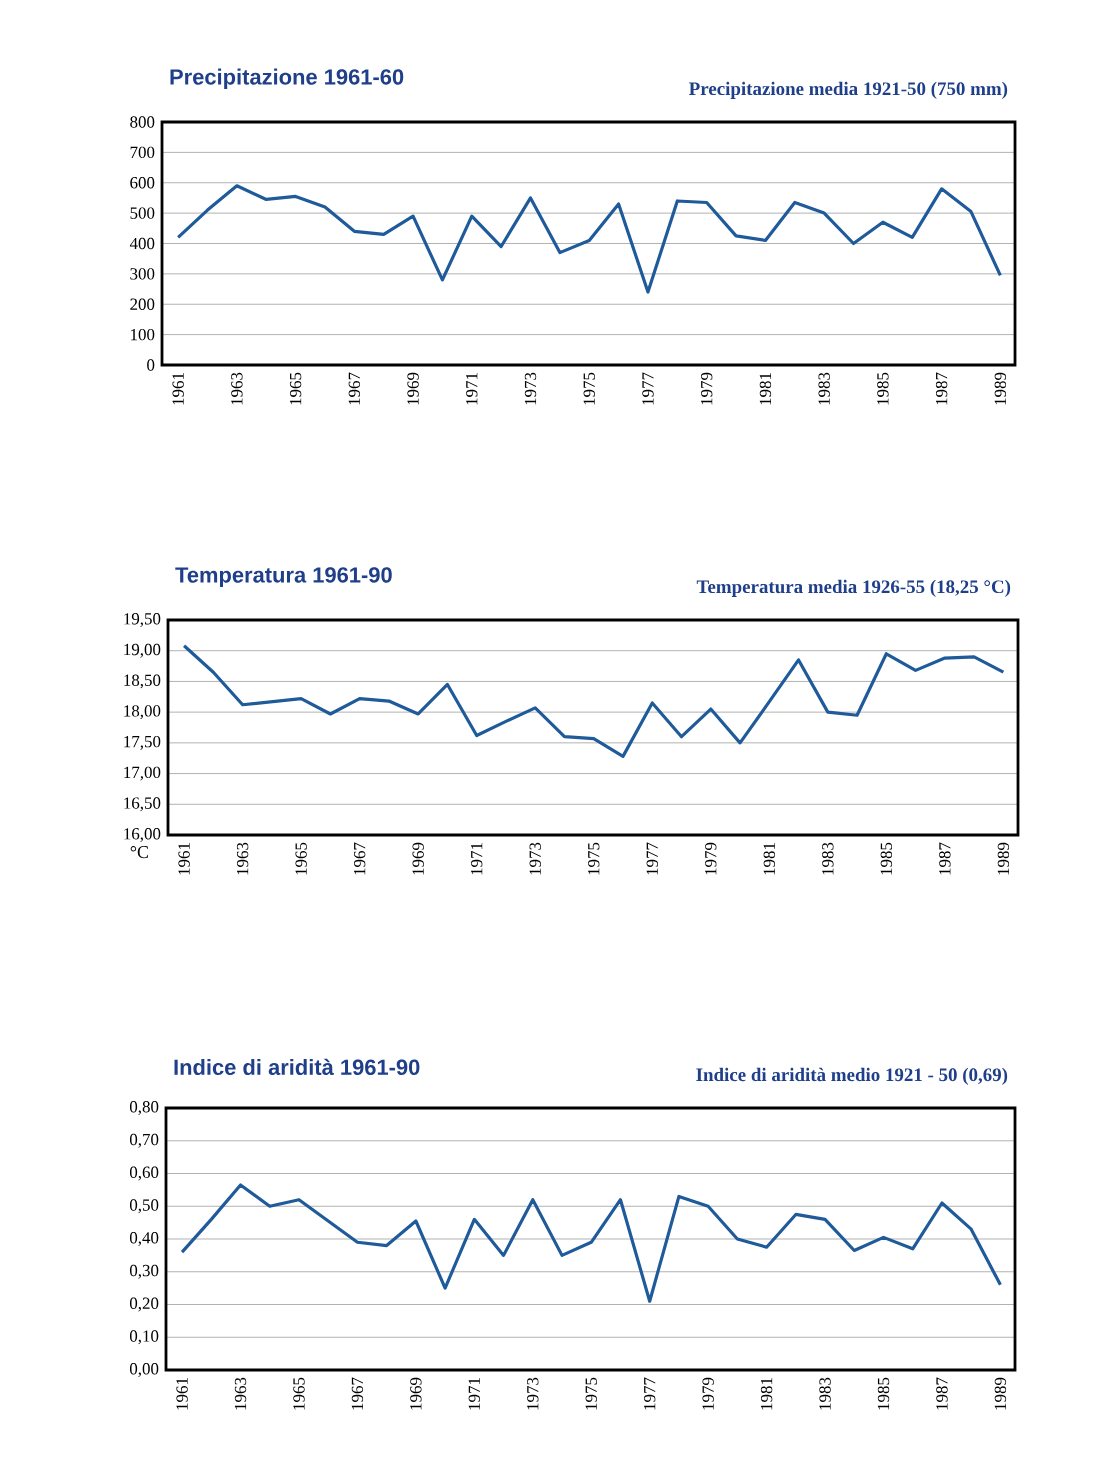 This screenshot has width=1116, height=1470. What do you see at coordinates (142, 742) in the screenshot?
I see `y-tick-label: 17,50` at bounding box center [142, 742].